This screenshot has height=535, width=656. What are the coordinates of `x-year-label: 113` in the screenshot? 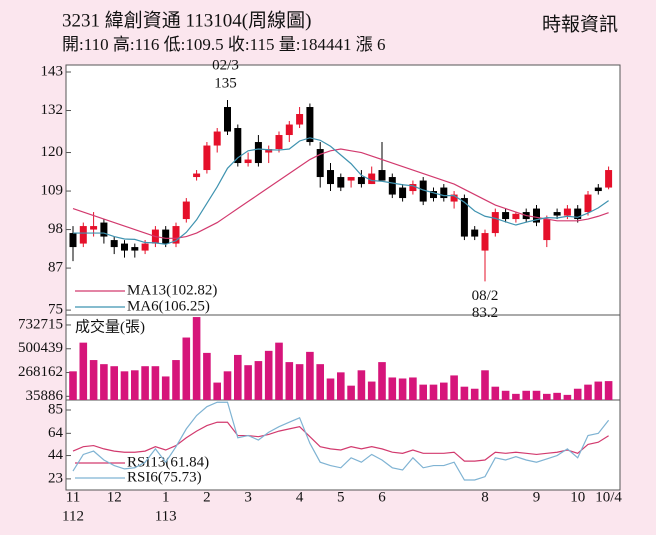 It's located at (166, 516).